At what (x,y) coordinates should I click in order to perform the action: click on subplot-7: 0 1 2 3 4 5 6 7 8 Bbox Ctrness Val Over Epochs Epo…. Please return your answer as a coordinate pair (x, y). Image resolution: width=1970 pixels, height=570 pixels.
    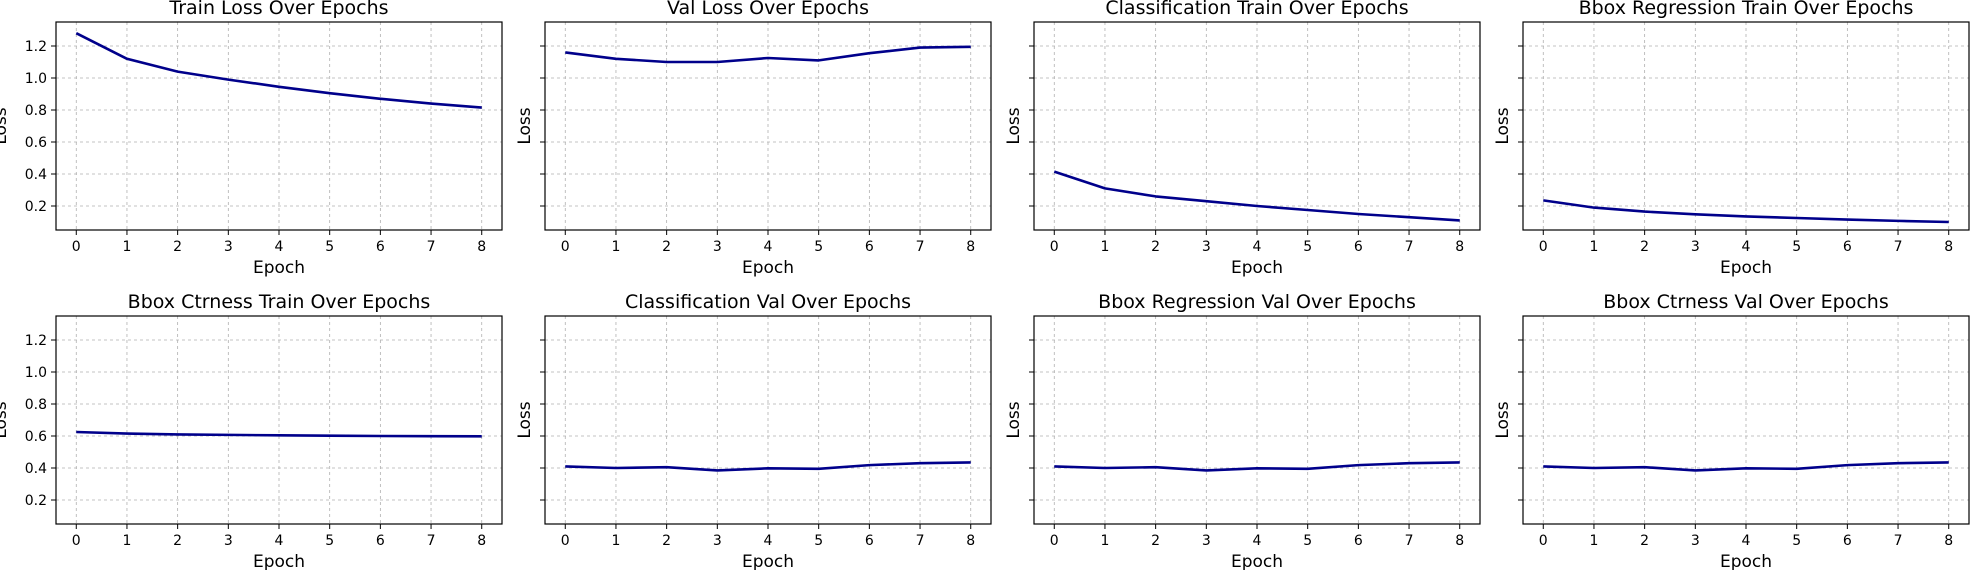
    Looking at the image, I should click on (1731, 430).